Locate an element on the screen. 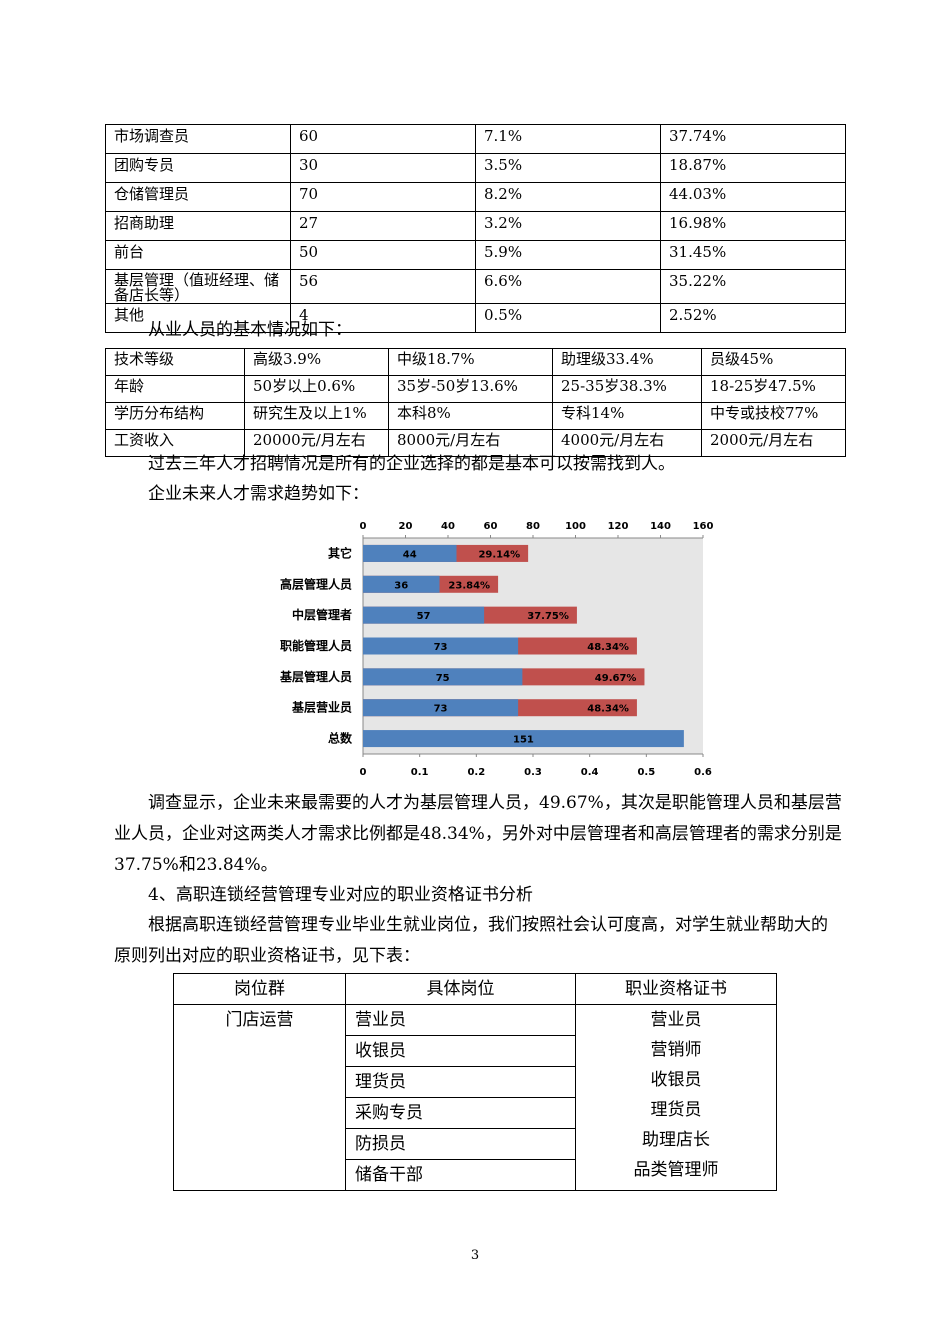 Image resolution: width=950 pixels, height=1344 pixels. count-data-label: 151 is located at coordinates (523, 740).